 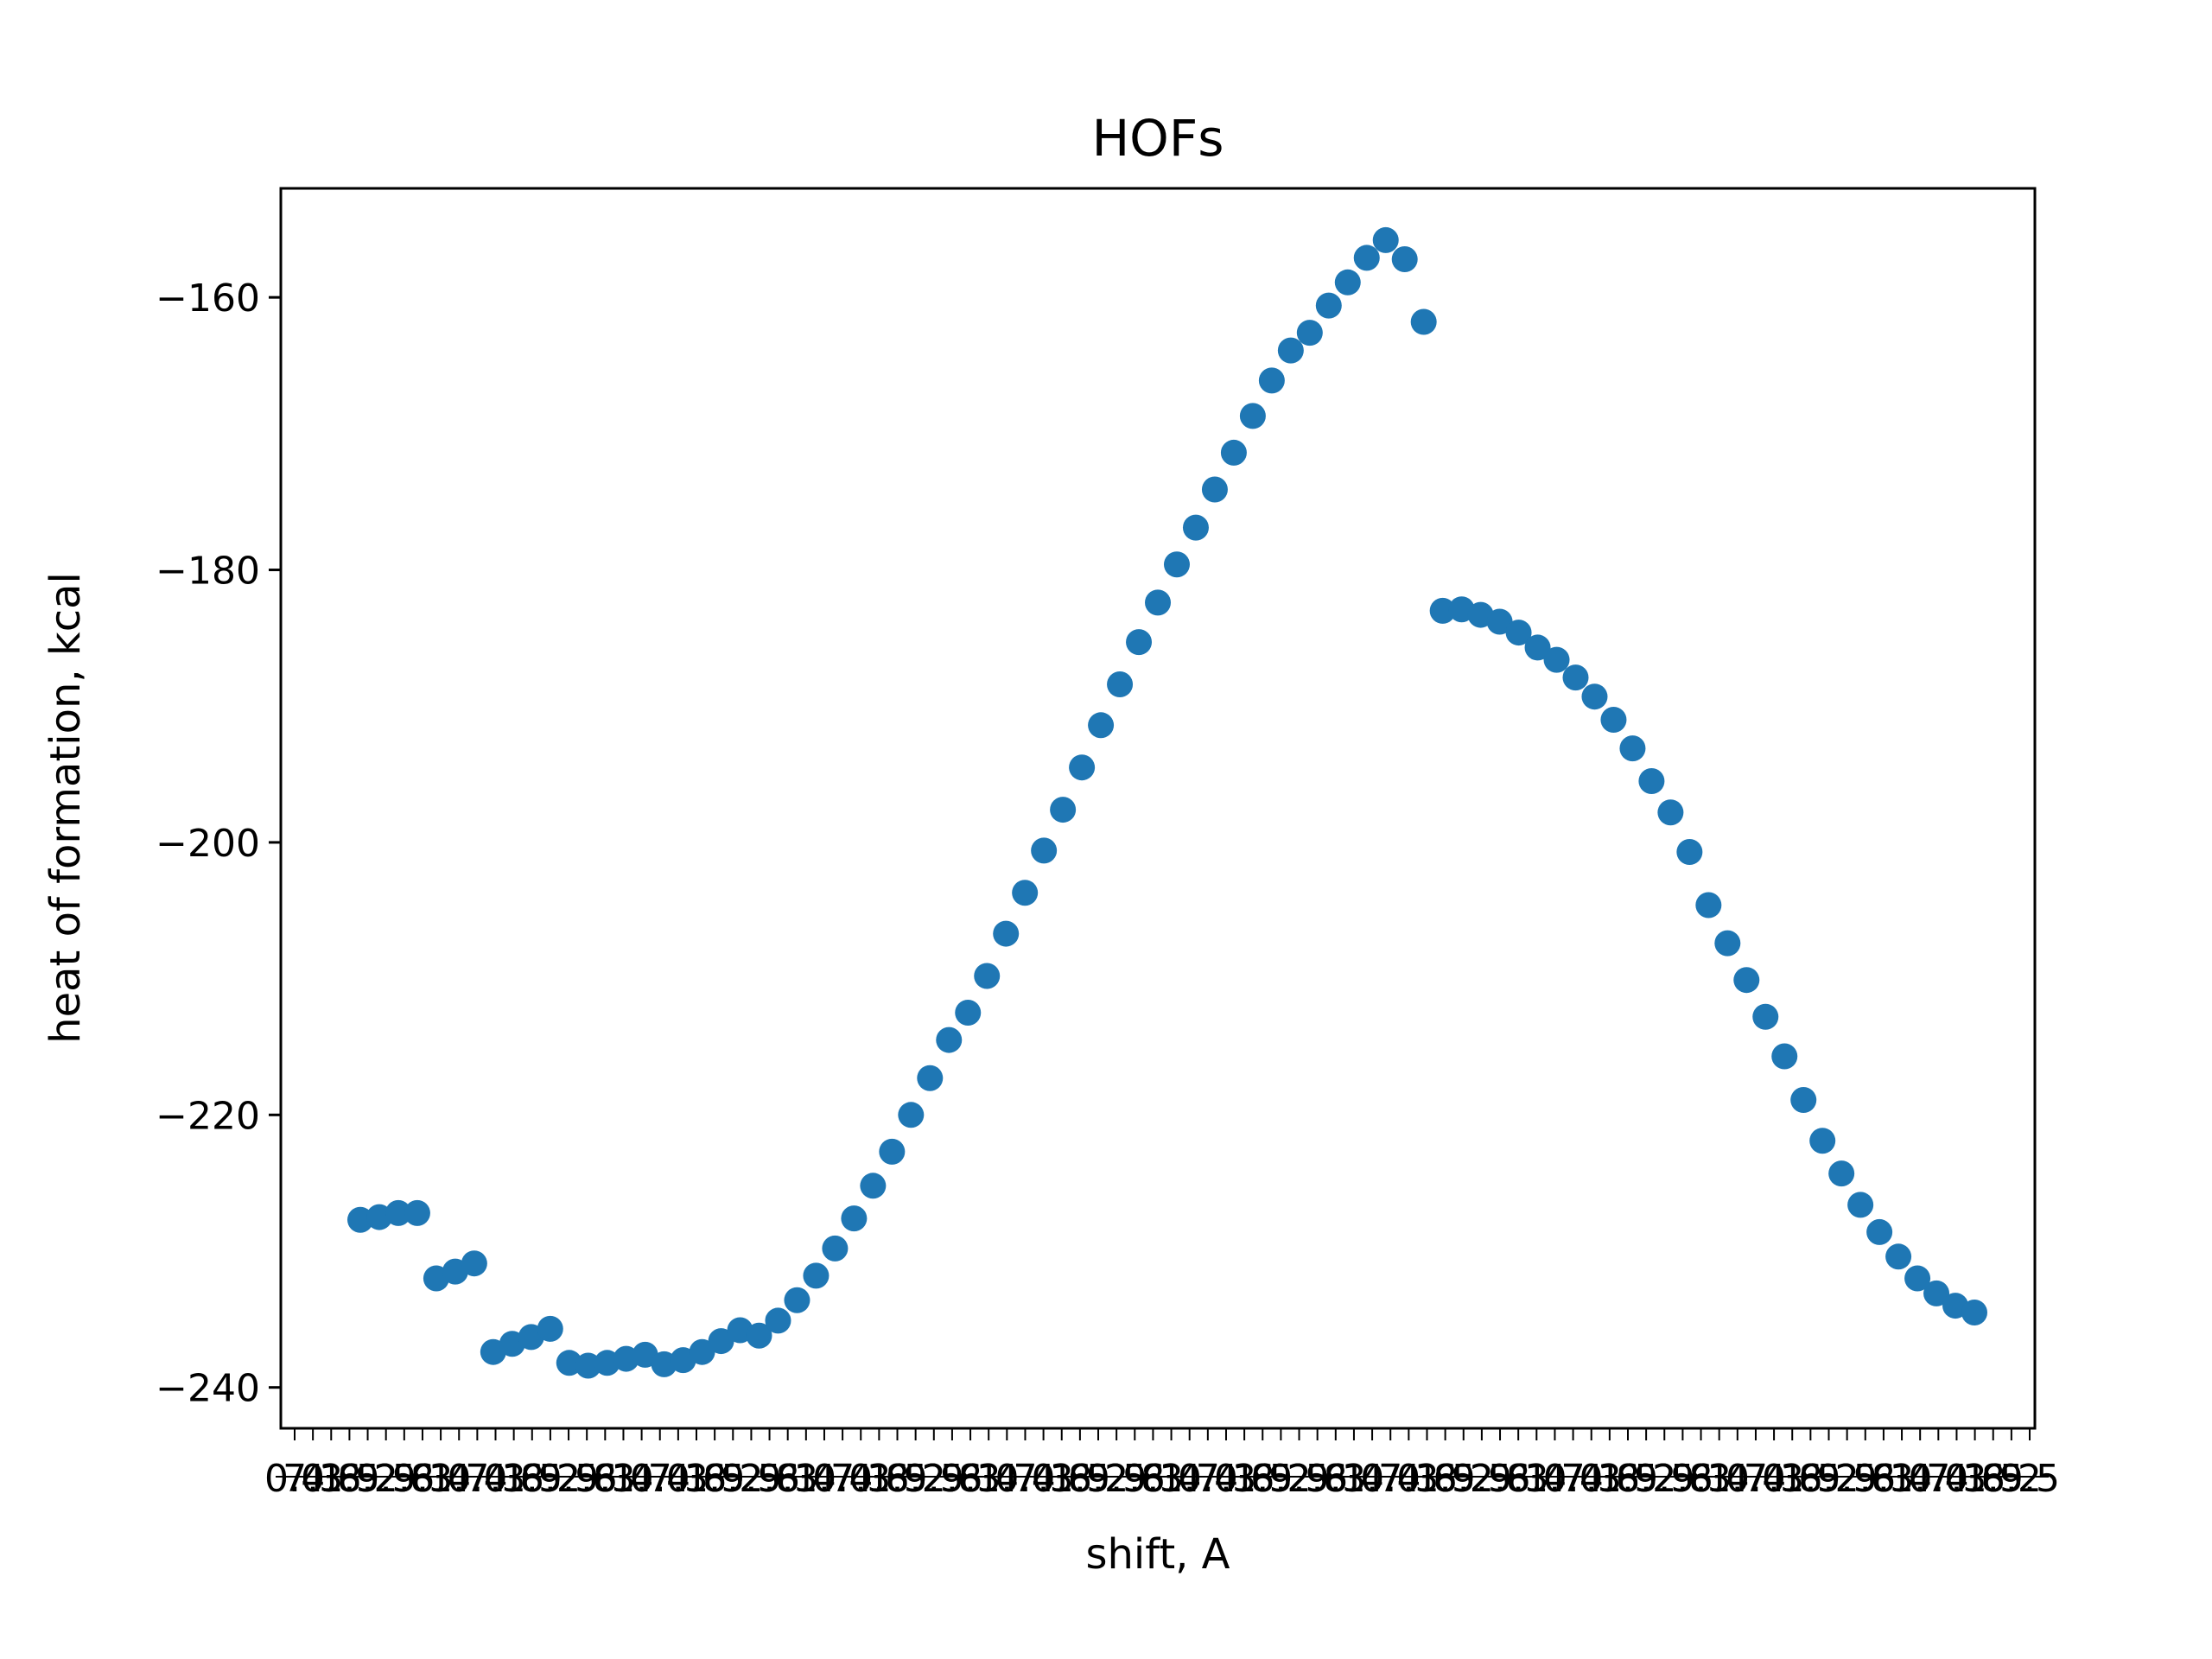 What do you see at coordinates (208, 844) in the screenshot?
I see `y-tick-label: −200` at bounding box center [208, 844].